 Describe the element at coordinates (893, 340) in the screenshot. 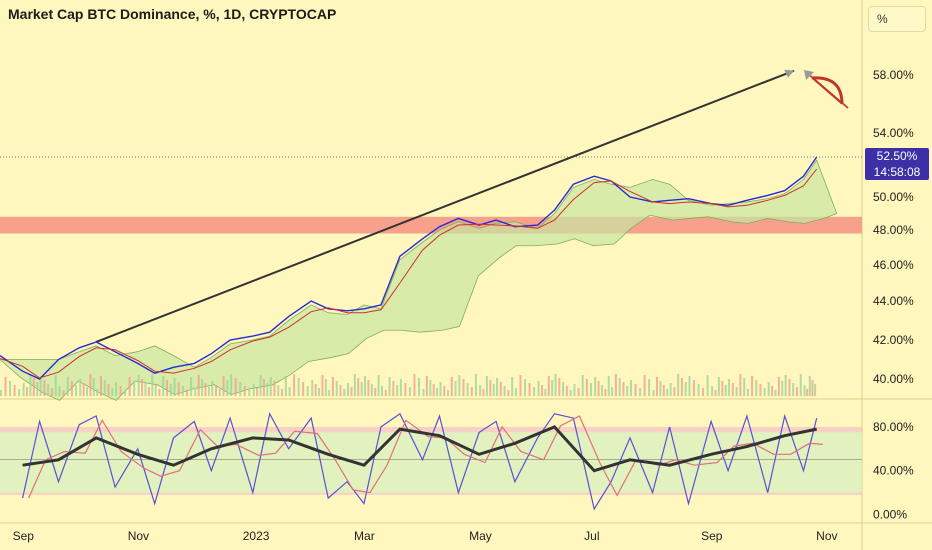

I see `y-tick-label: 42.00%` at that location.